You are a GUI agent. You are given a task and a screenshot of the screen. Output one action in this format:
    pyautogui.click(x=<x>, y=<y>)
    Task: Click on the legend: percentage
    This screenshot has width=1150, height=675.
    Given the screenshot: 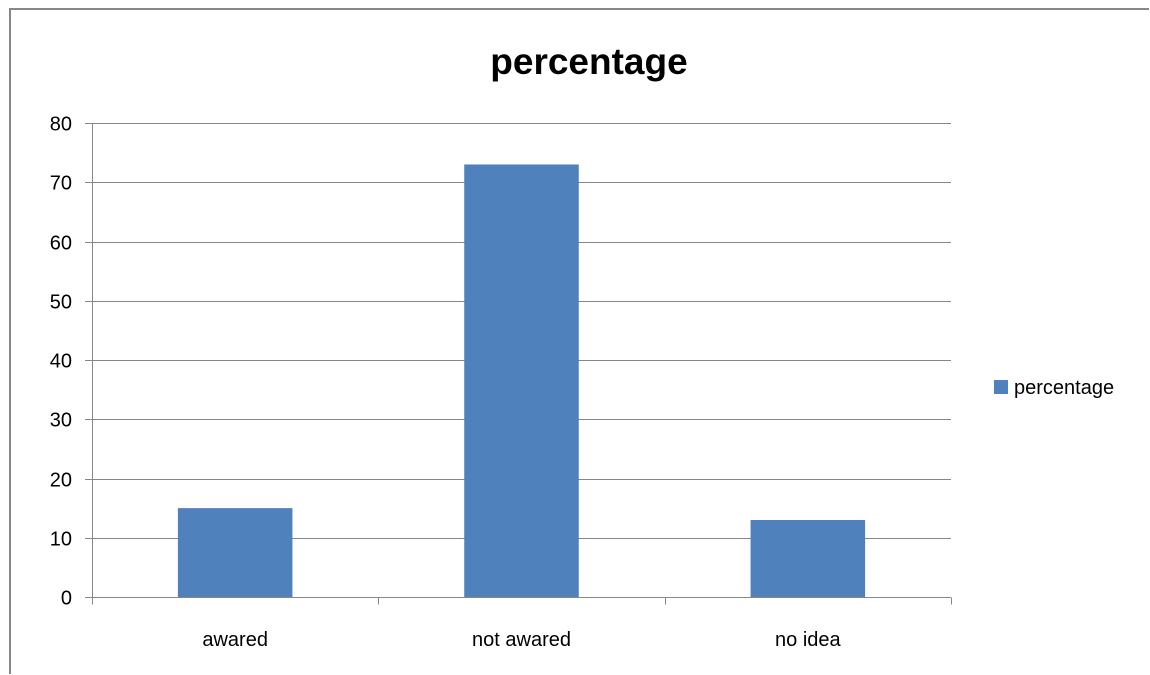 What is the action you would take?
    pyautogui.click(x=1054, y=388)
    